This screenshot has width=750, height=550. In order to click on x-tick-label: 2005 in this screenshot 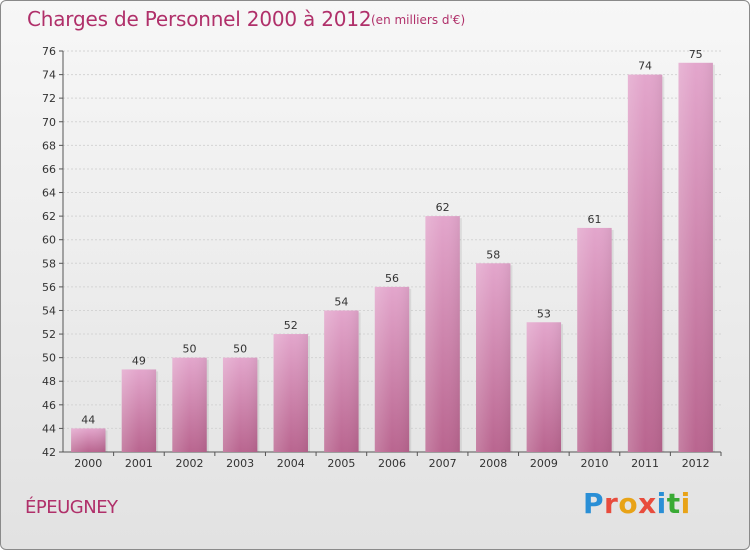, I will do `click(341, 463)`.